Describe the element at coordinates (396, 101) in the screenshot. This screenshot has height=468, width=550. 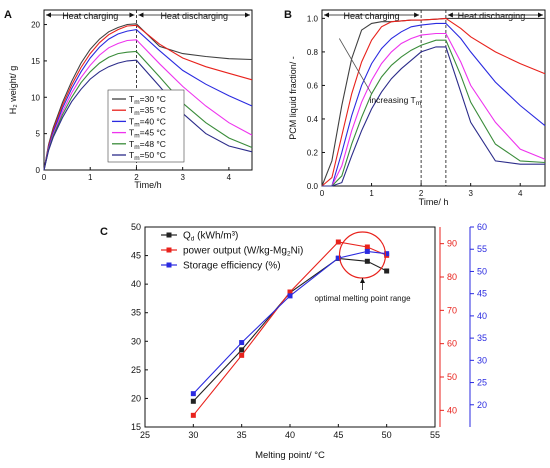
I see `annotation-label: increasing Tm` at that location.